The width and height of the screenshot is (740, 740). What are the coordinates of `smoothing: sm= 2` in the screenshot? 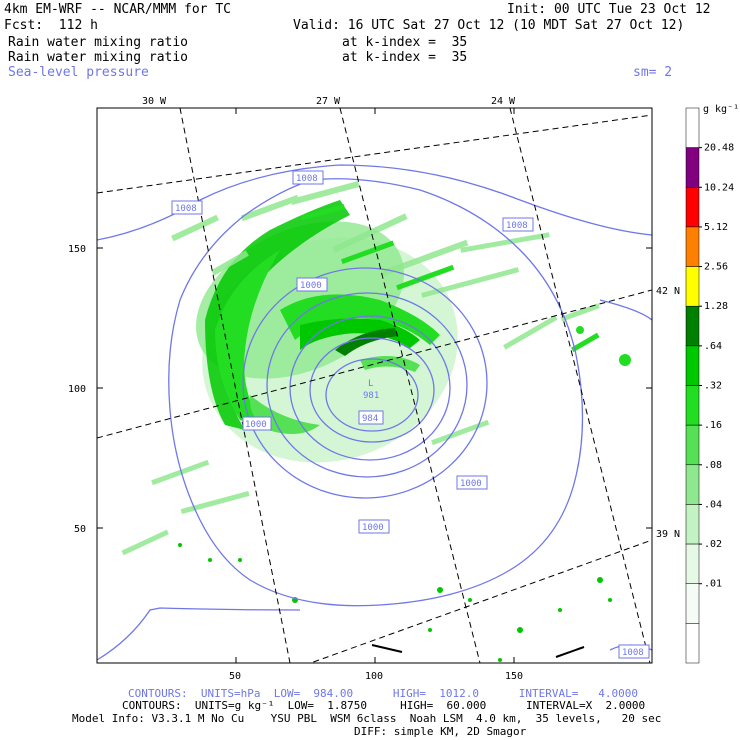 It's located at (653, 72).